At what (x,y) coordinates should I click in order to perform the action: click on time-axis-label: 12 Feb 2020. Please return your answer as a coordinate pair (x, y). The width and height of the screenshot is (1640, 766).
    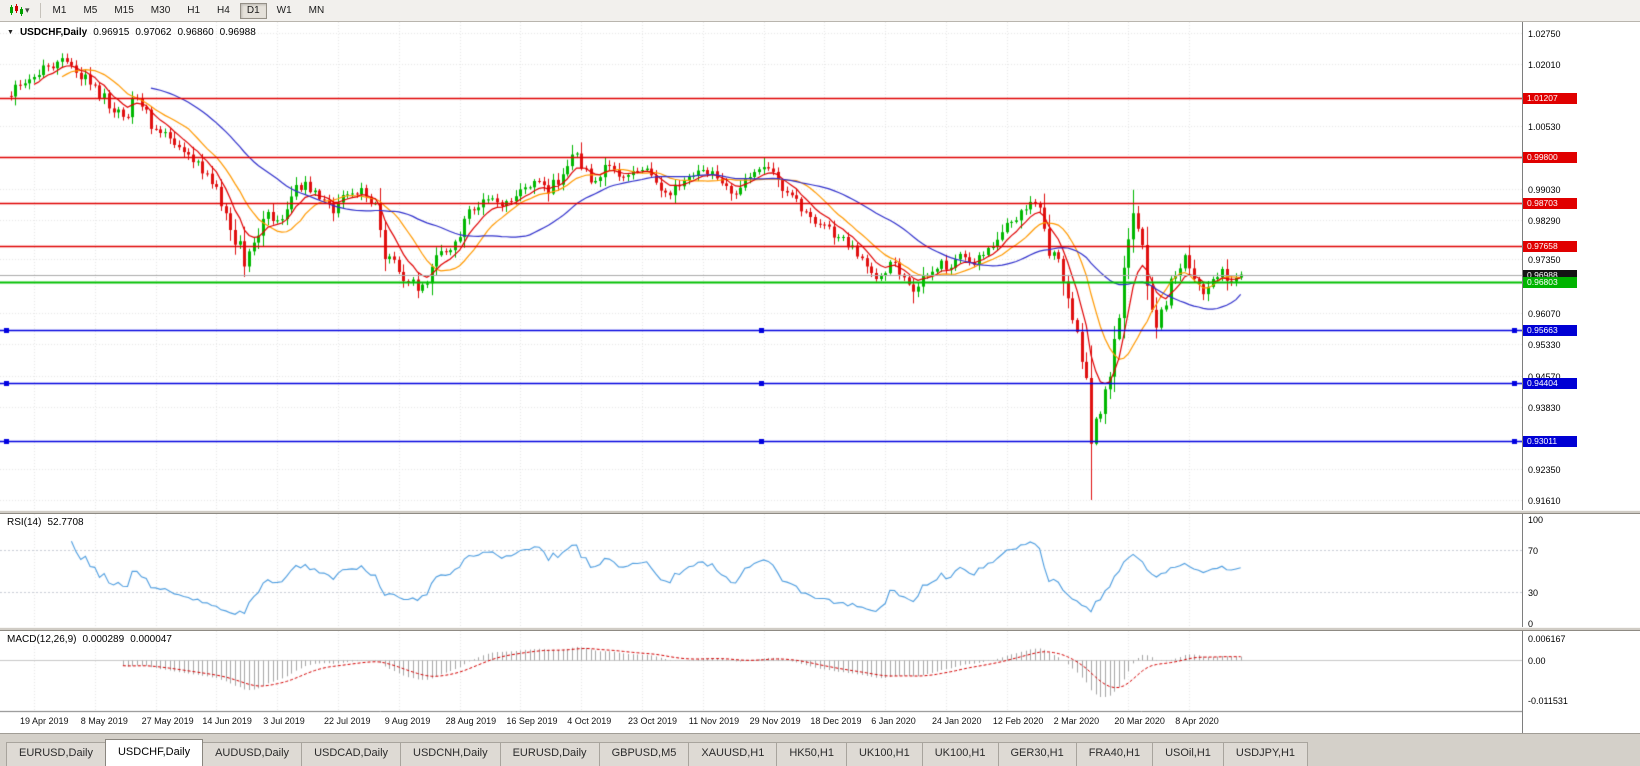
    Looking at the image, I should click on (1018, 721).